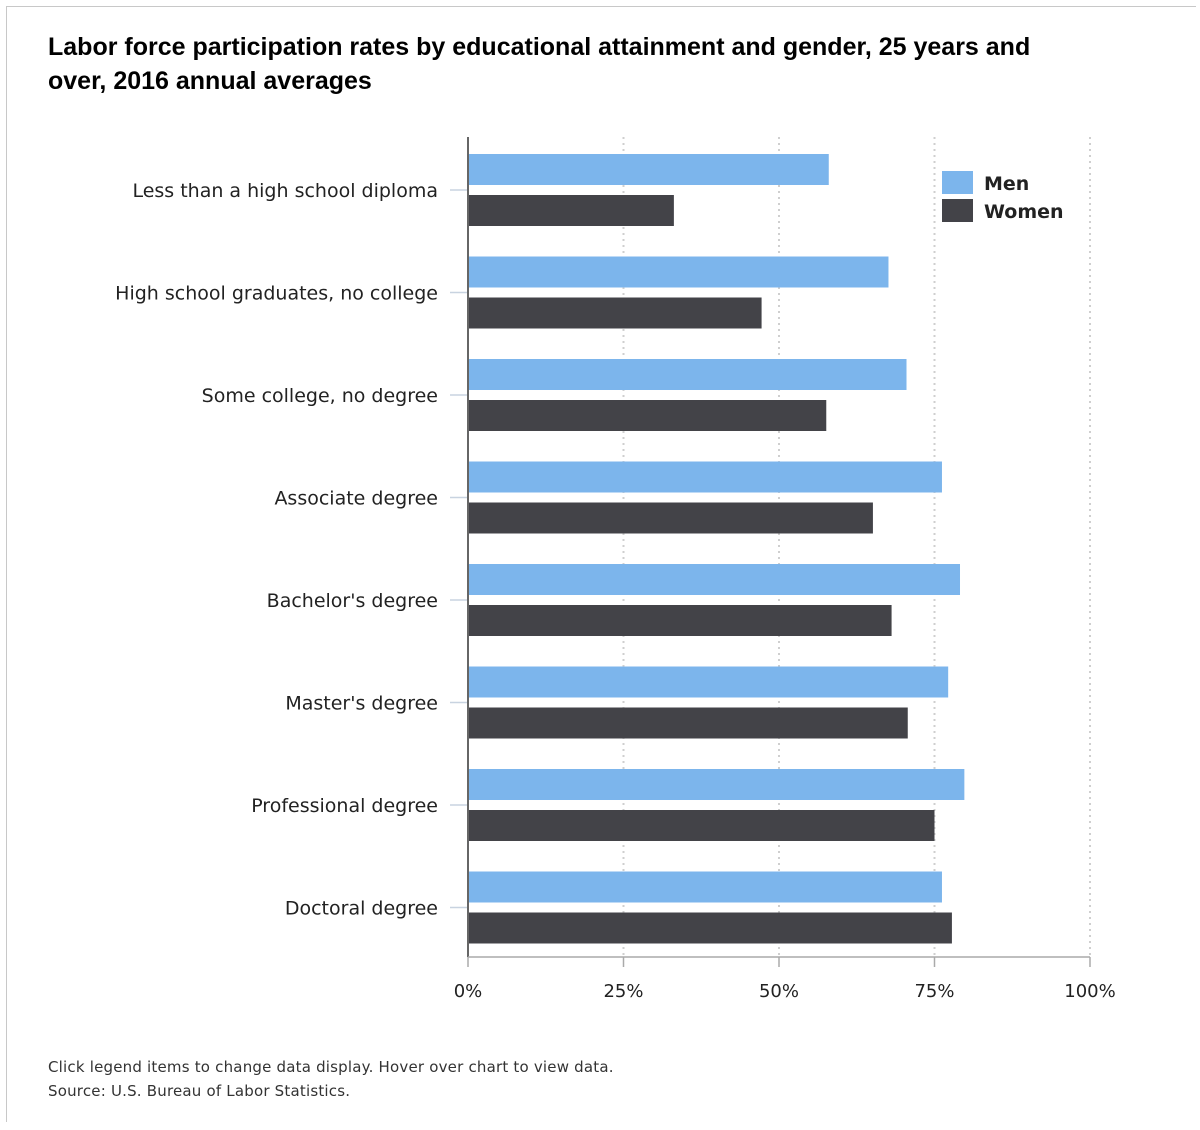  What do you see at coordinates (320, 396) in the screenshot?
I see `category-label: Some college, no degree` at bounding box center [320, 396].